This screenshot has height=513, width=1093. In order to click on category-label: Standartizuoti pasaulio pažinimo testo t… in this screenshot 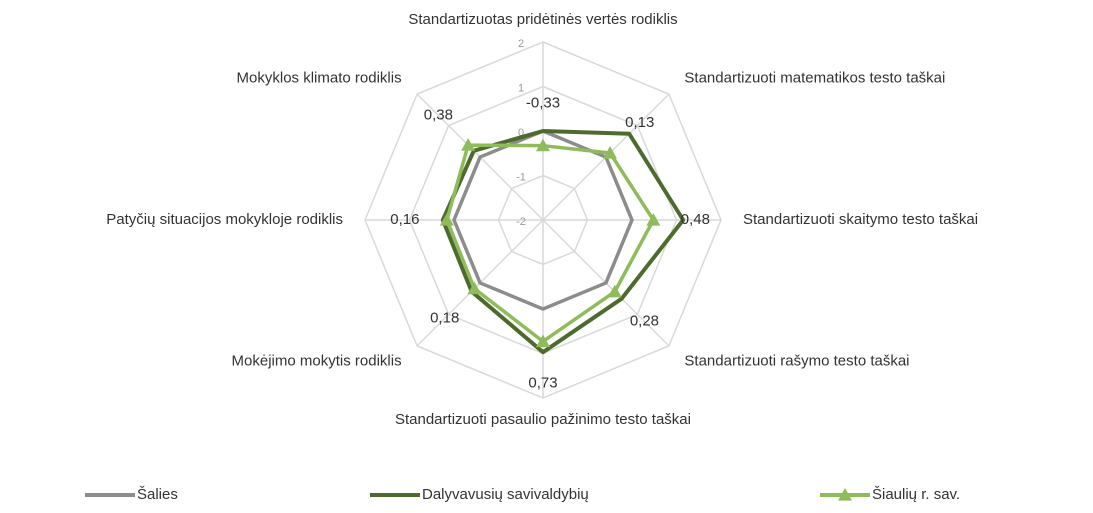, I will do `click(543, 419)`.